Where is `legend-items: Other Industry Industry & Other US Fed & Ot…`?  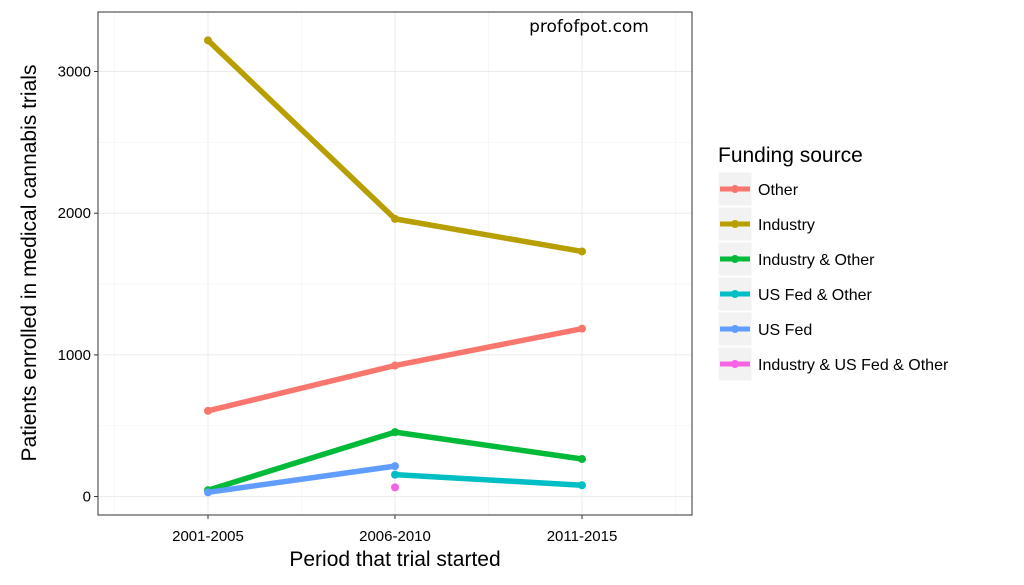 legend-items: Other Industry Industry & Other US Fed & Ot… is located at coordinates (833, 276).